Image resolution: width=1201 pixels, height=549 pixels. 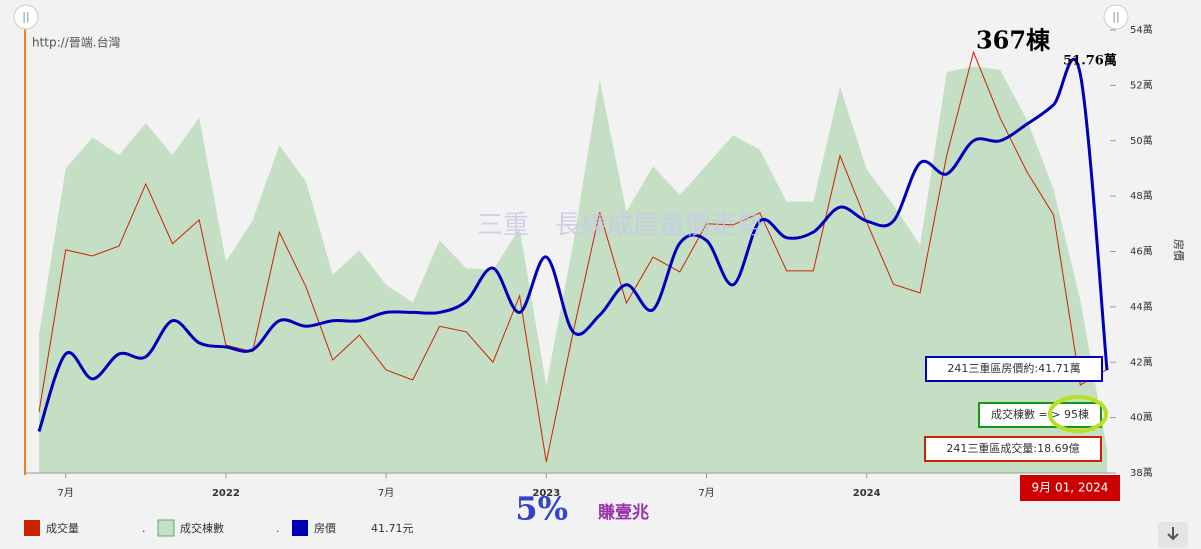 I want to click on tooltip: 241三重區成交量:18.69億, so click(x=1012, y=448).